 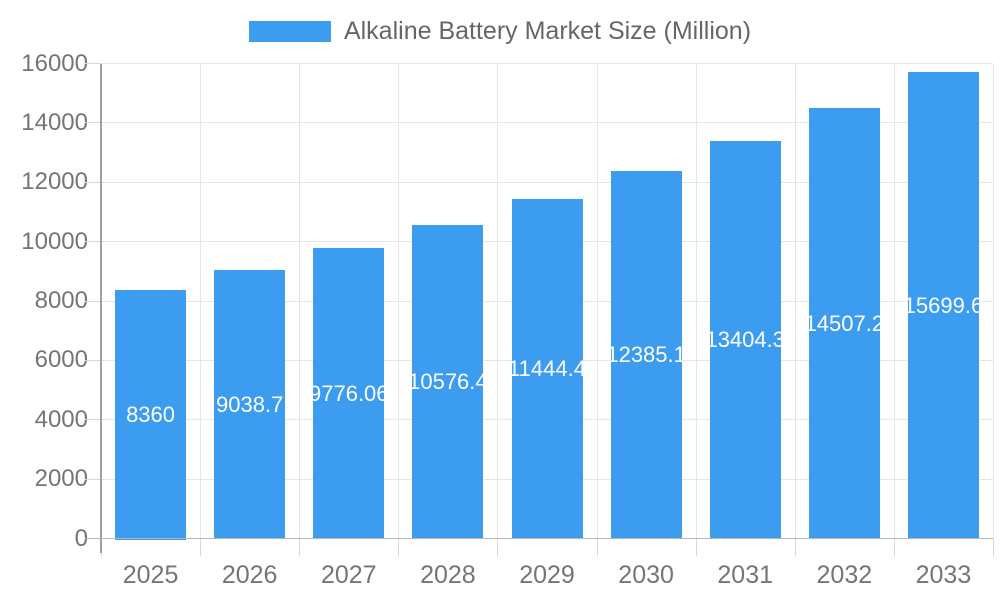 I want to click on bar-value-label: 14507.2, so click(x=844, y=323).